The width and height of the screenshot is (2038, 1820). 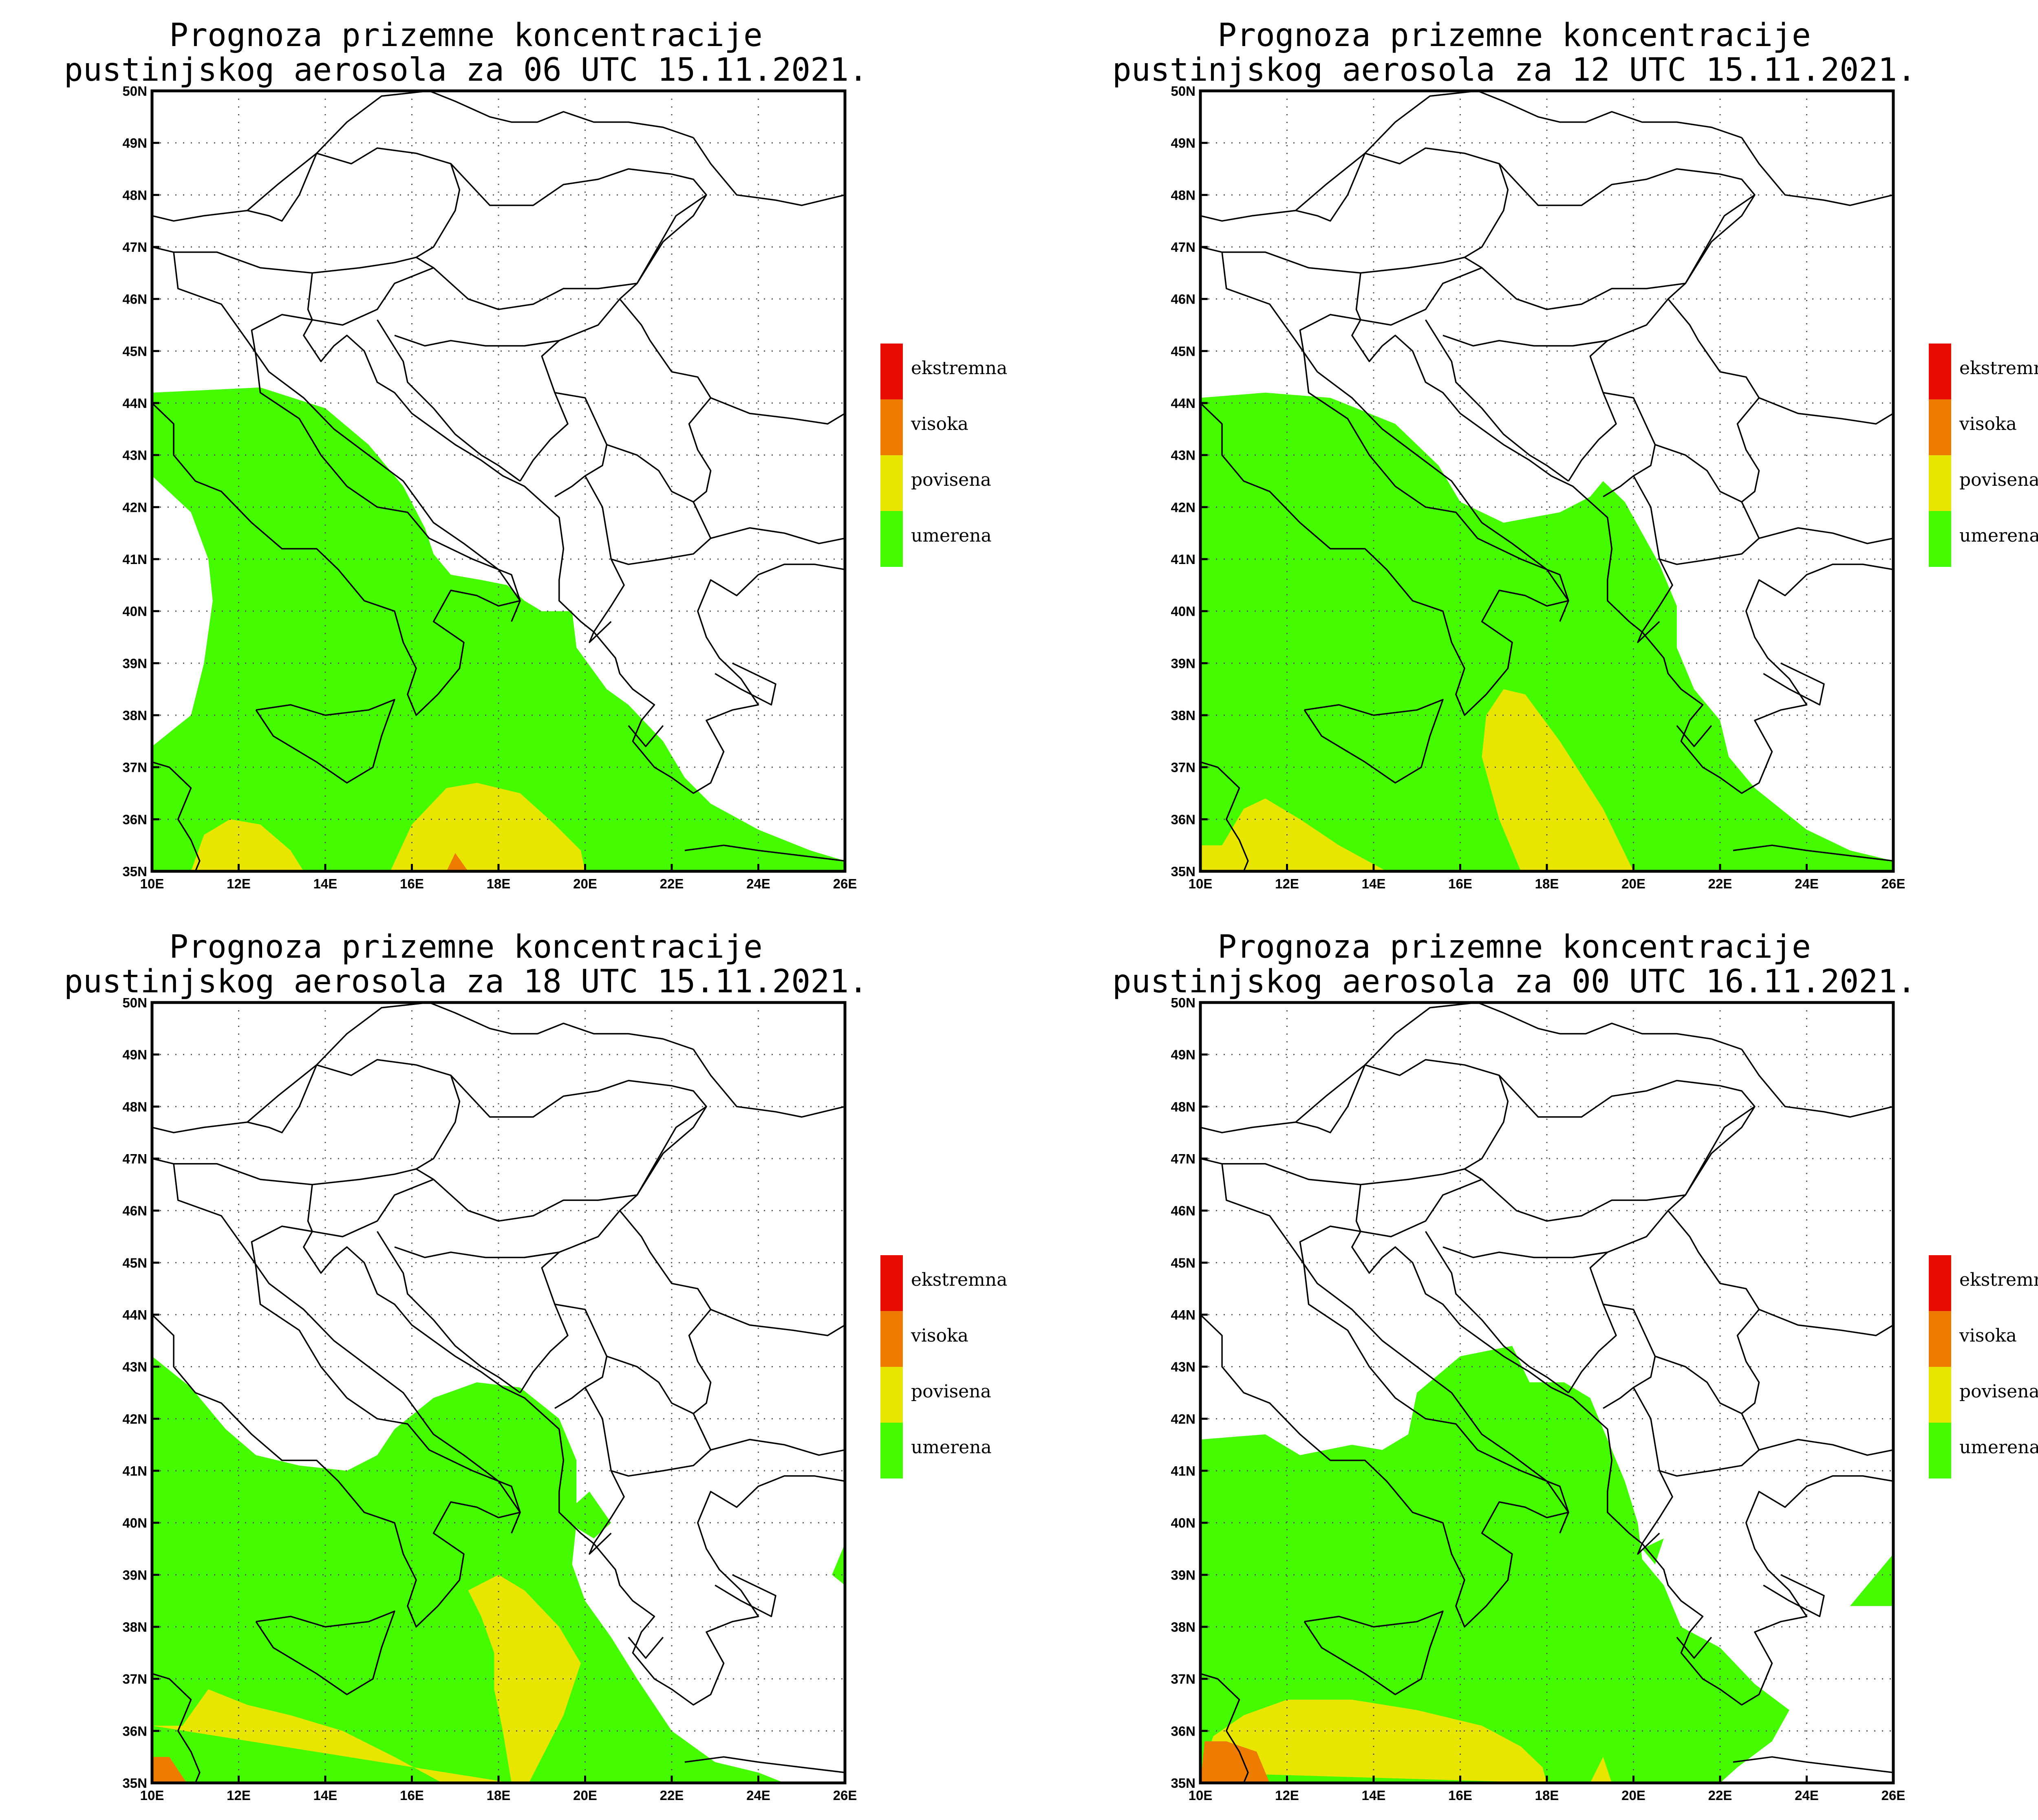 I want to click on aerosol-area-visoka, so click(x=457, y=862).